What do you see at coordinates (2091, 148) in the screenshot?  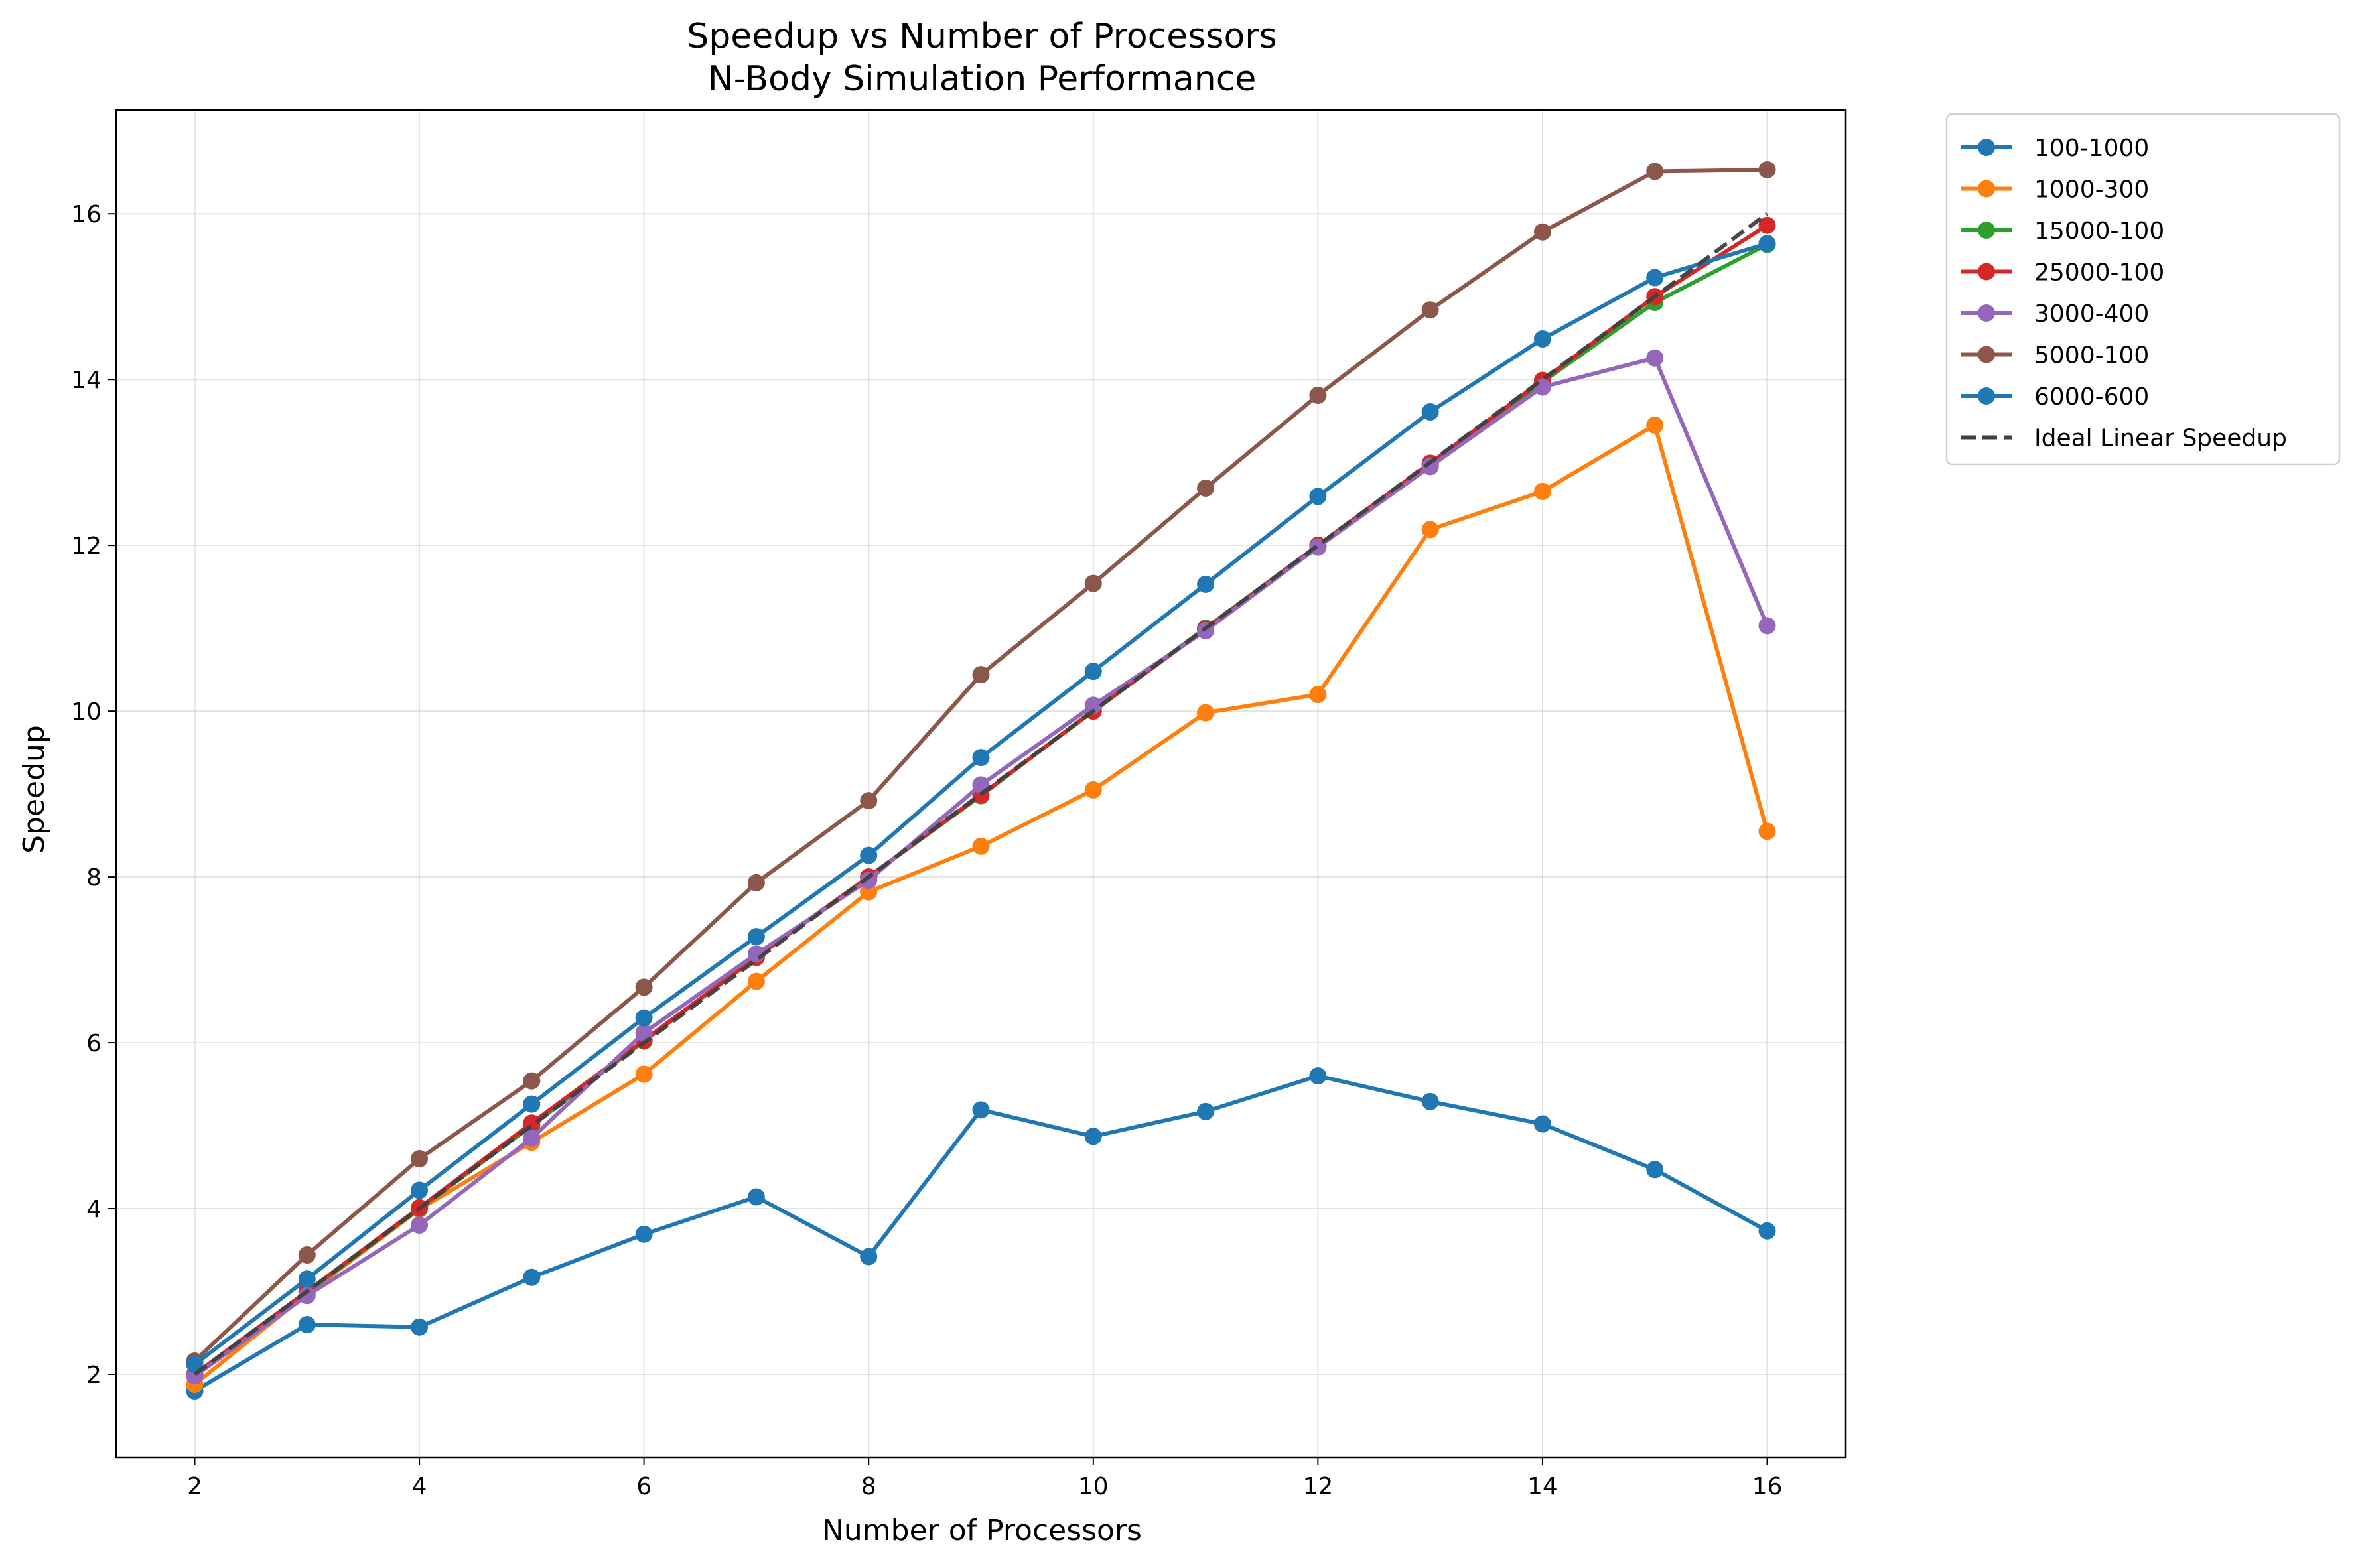 I see `legend-label: 100-1000` at bounding box center [2091, 148].